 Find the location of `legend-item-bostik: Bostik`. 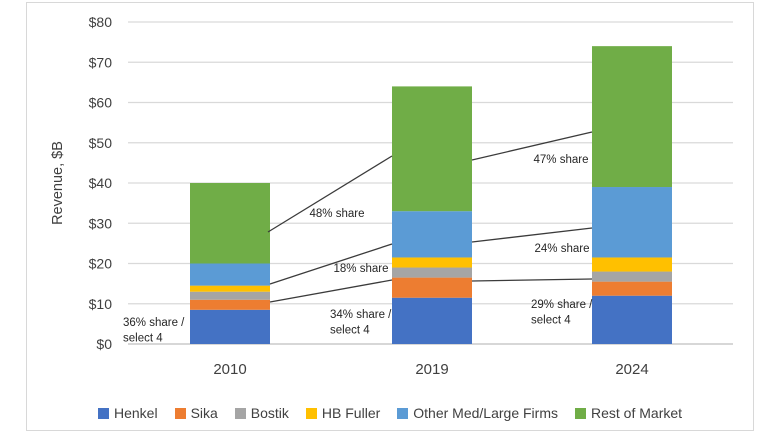

legend-item-bostik: Bostik is located at coordinates (261, 413).